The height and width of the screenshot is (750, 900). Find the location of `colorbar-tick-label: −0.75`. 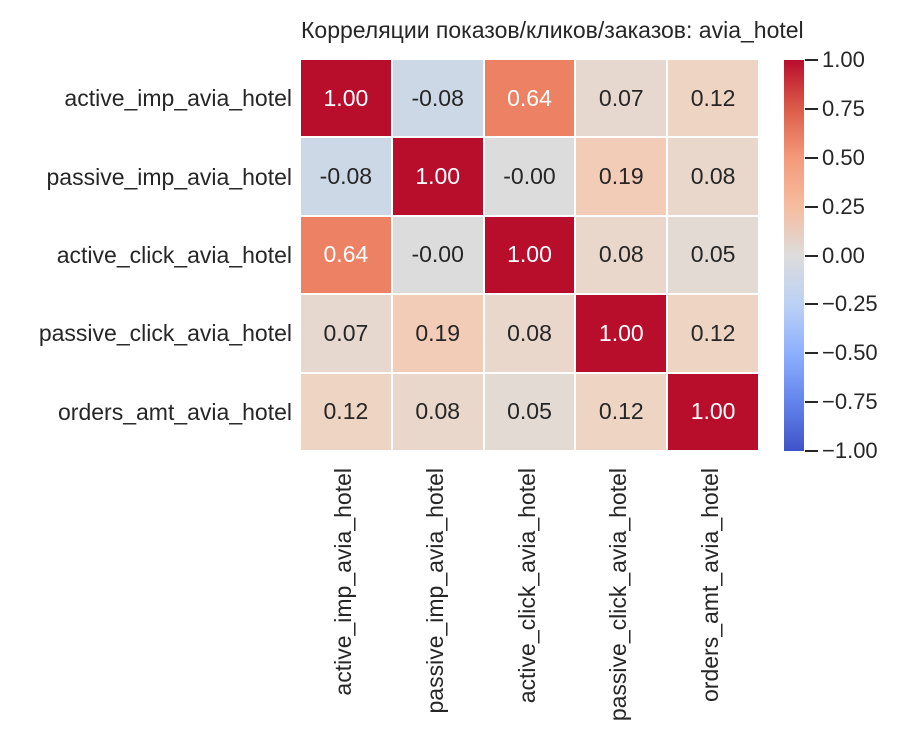

colorbar-tick-label: −0.75 is located at coordinates (850, 402).